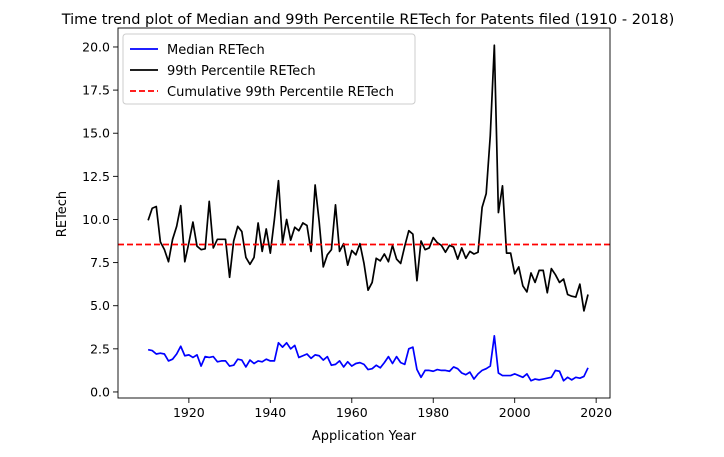  What do you see at coordinates (100, 391) in the screenshot?
I see `y-tick-label: 0.0` at bounding box center [100, 391].